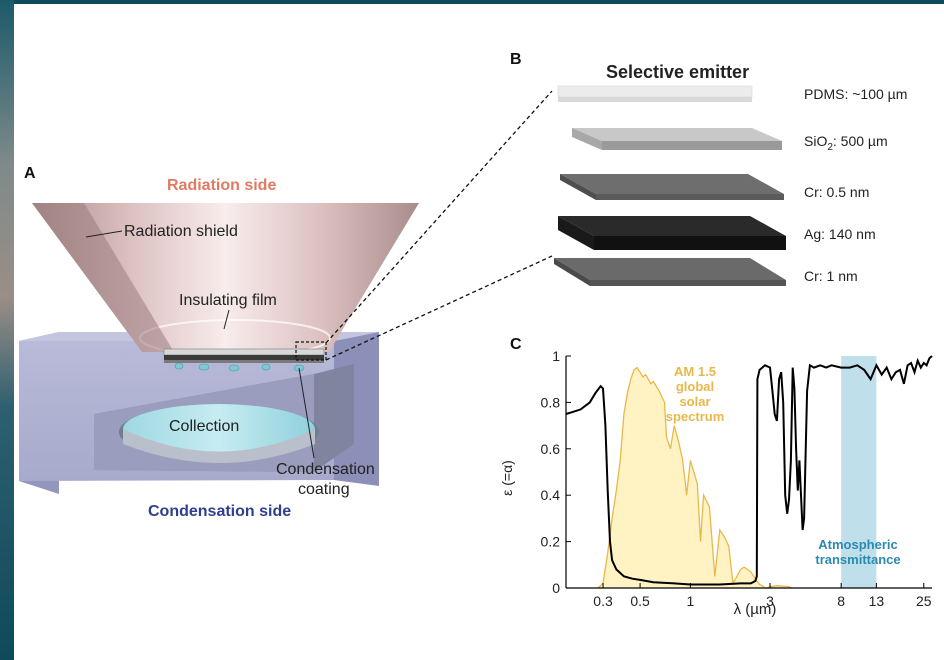 The height and width of the screenshot is (660, 944). What do you see at coordinates (831, 276) in the screenshot?
I see `layer-cr-bottom-label: Cr: 1 nm` at bounding box center [831, 276].